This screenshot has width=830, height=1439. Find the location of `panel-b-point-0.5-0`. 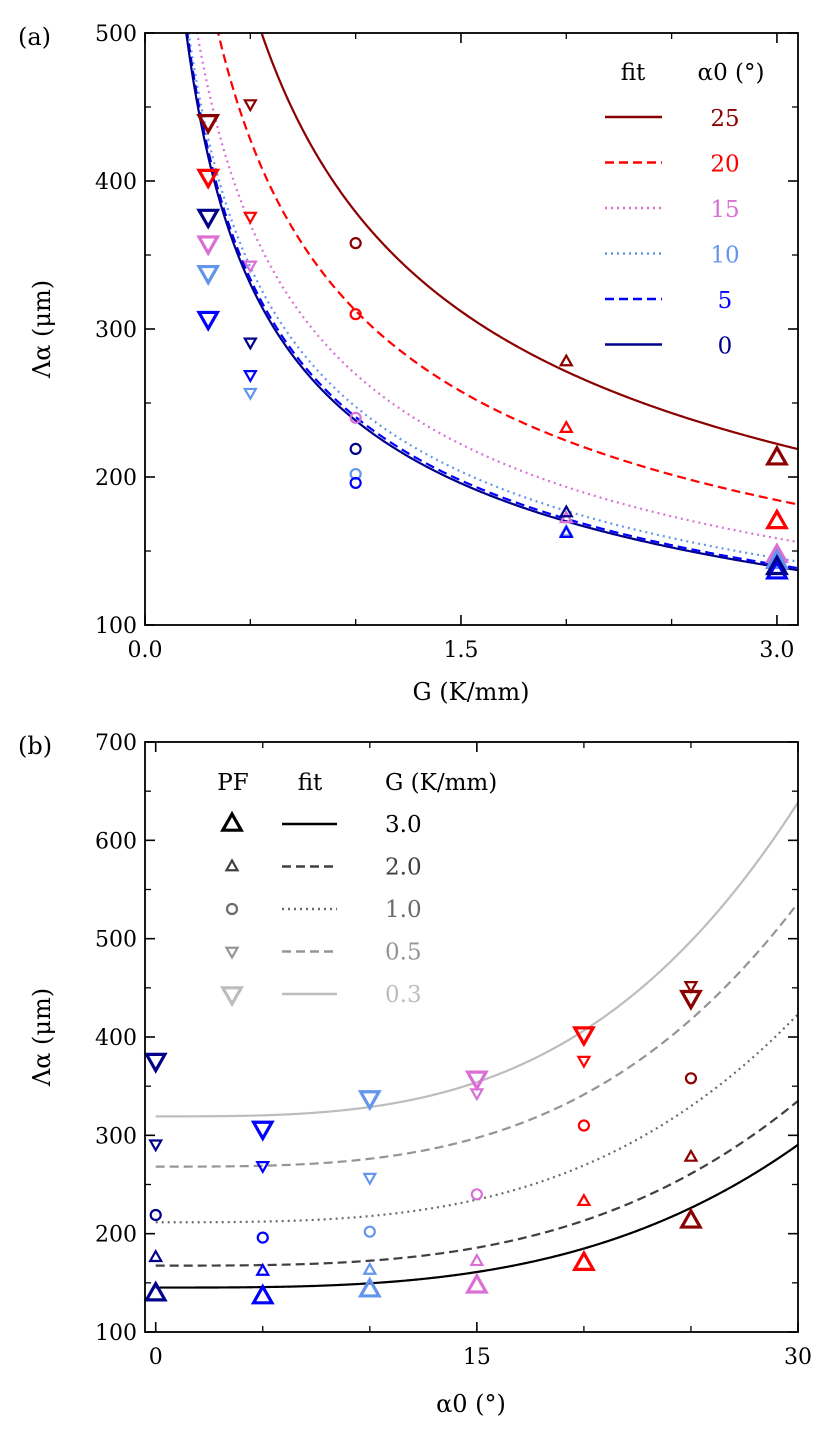

panel-b-point-0.5-0 is located at coordinates (156, 1146).